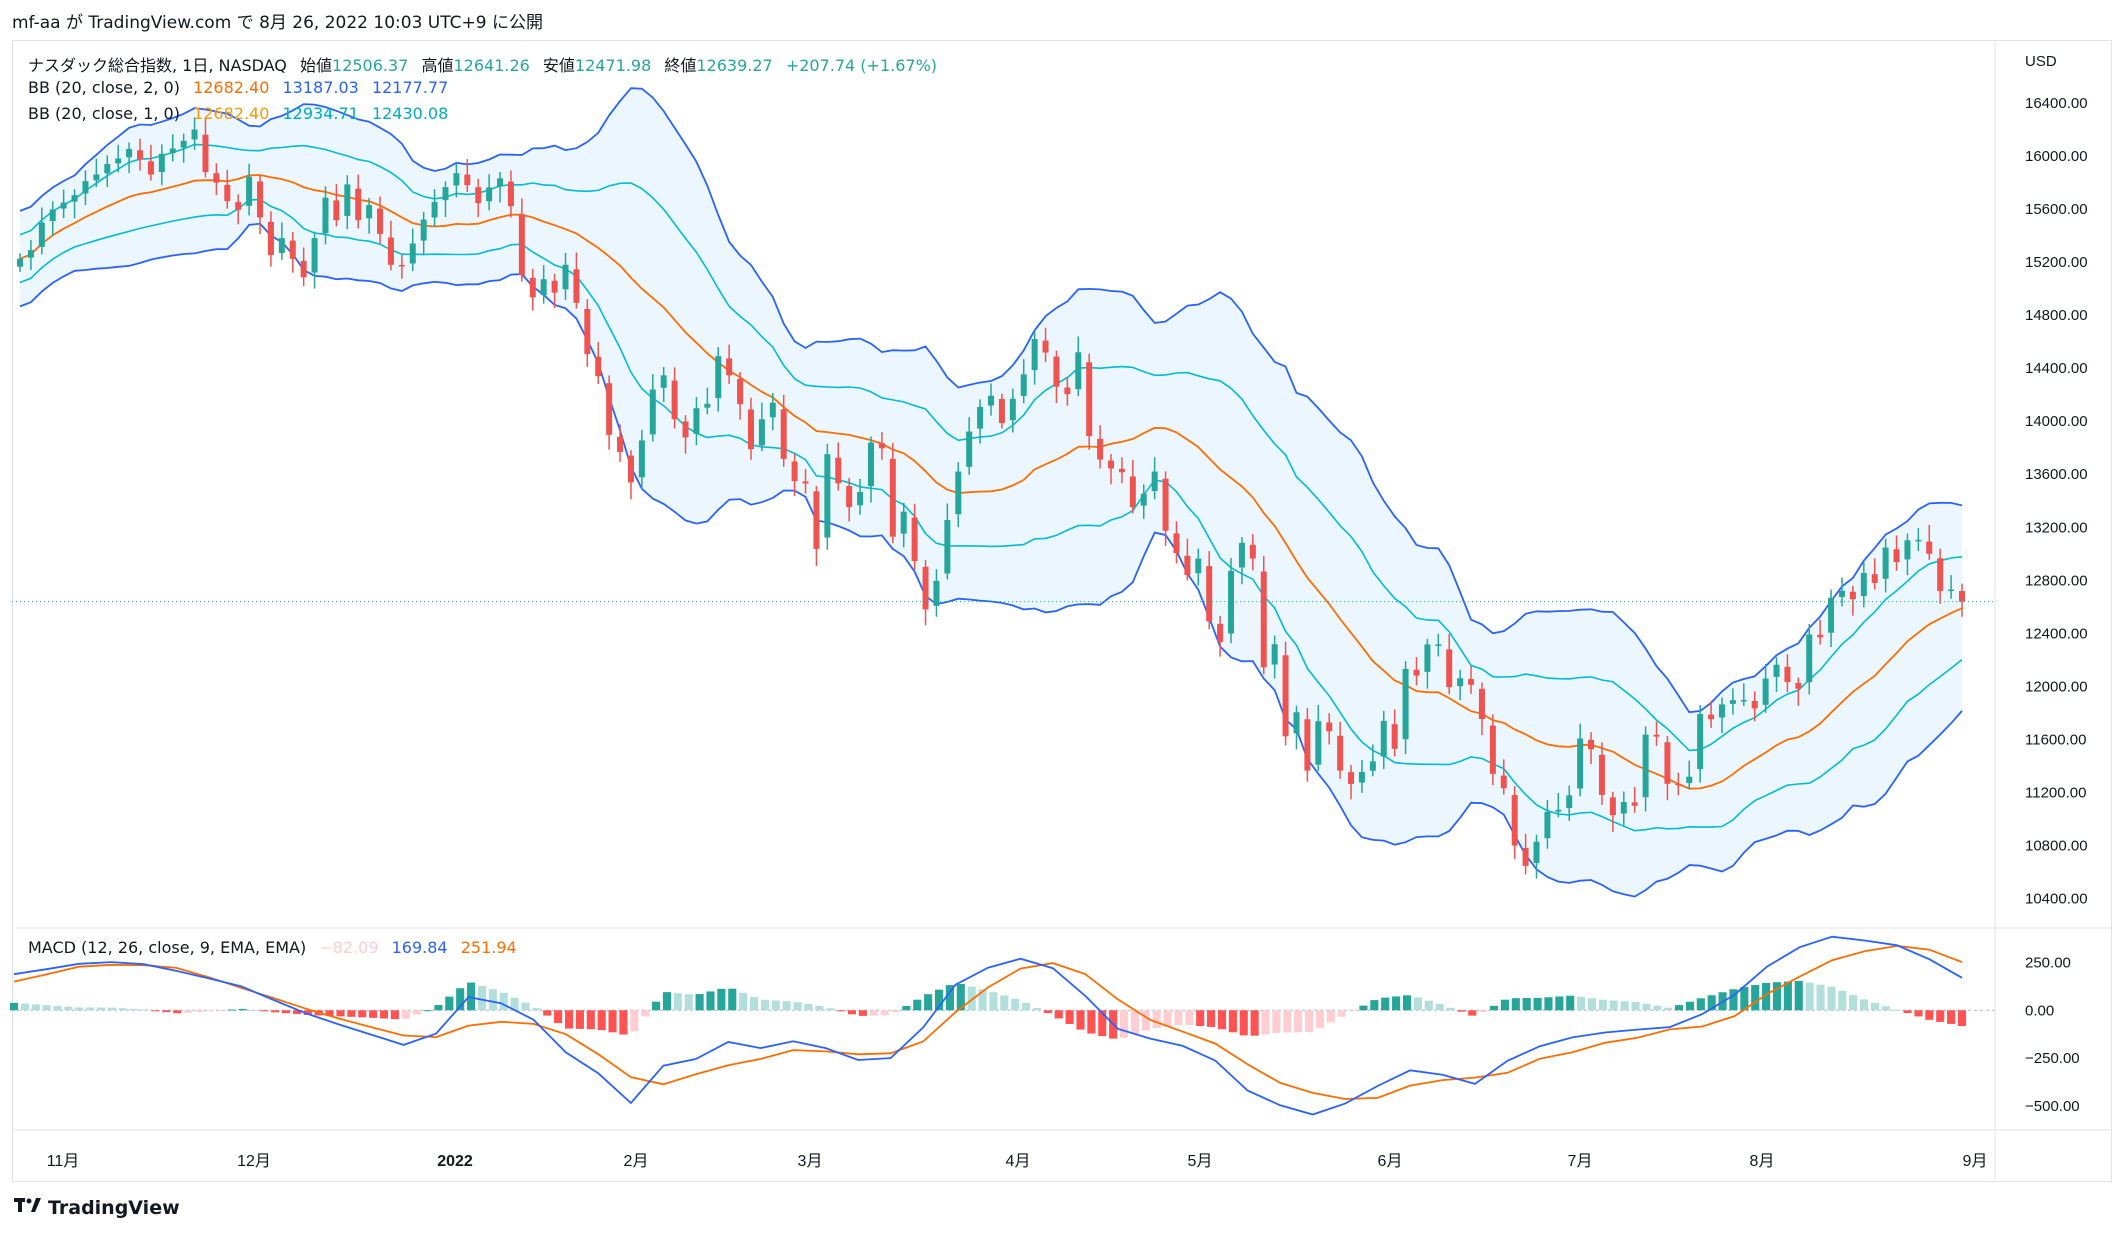 The width and height of the screenshot is (2127, 1234). Describe the element at coordinates (680, 65) in the screenshot. I see `close-label: 終値` at that location.